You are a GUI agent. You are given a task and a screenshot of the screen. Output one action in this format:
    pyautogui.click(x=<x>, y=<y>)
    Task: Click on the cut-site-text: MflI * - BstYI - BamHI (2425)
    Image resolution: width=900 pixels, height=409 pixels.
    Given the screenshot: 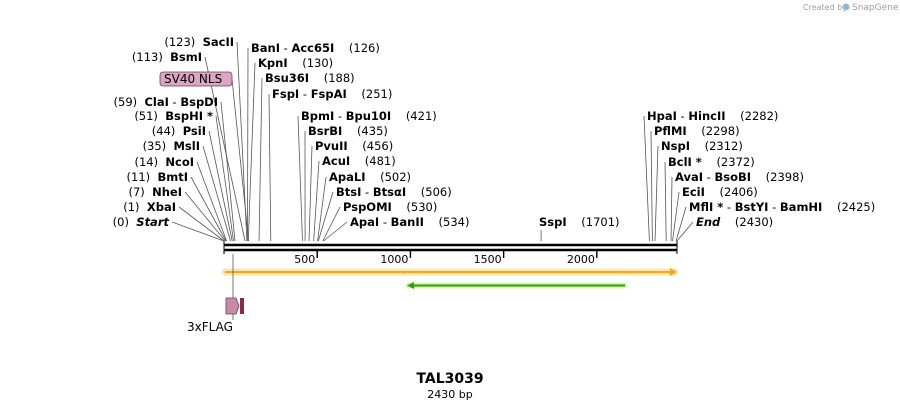 What is the action you would take?
    pyautogui.click(x=782, y=207)
    